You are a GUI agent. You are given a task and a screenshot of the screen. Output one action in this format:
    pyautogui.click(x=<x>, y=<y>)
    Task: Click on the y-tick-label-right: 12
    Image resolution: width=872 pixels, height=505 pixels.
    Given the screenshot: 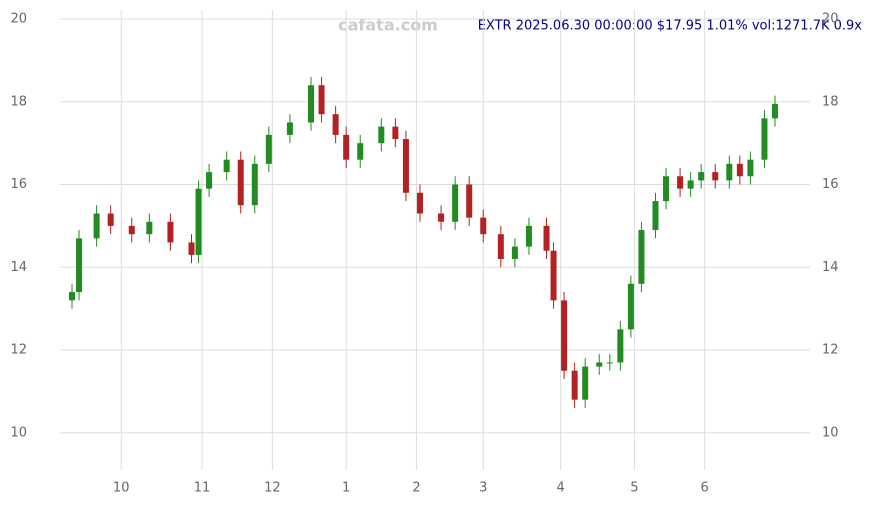 What is the action you would take?
    pyautogui.click(x=830, y=350)
    